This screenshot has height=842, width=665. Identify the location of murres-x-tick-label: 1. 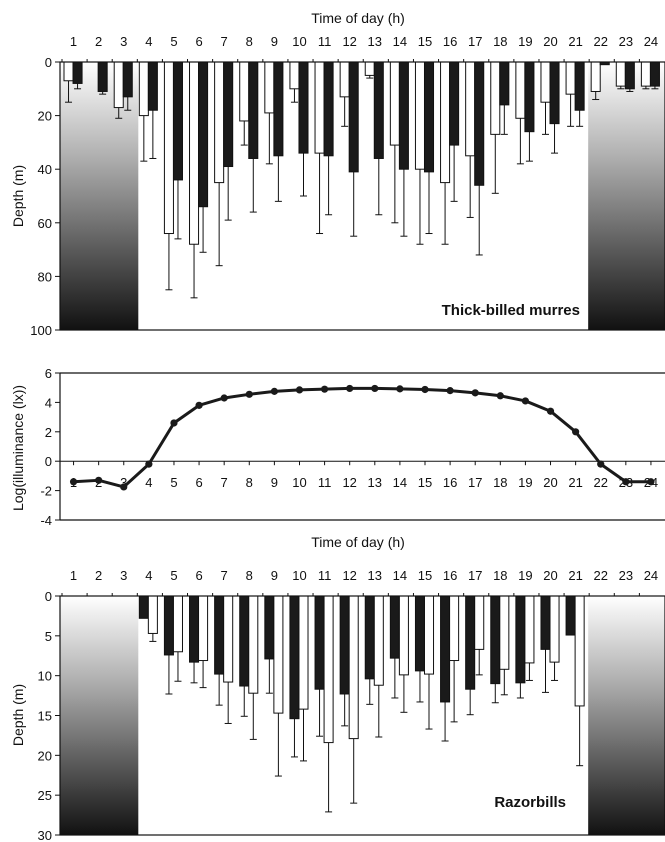
(73, 41).